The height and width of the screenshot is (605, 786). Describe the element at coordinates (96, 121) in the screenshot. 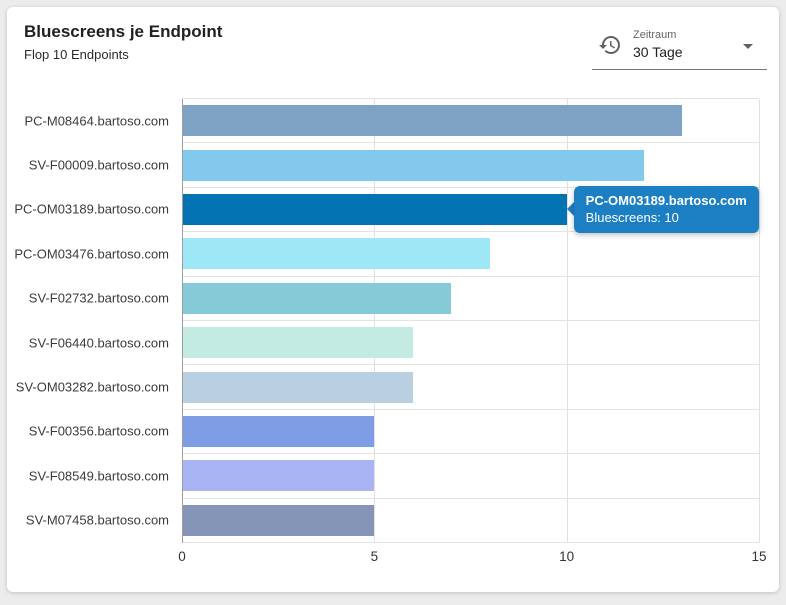

I see `bar-label: PC-M08464.bartoso.com` at that location.